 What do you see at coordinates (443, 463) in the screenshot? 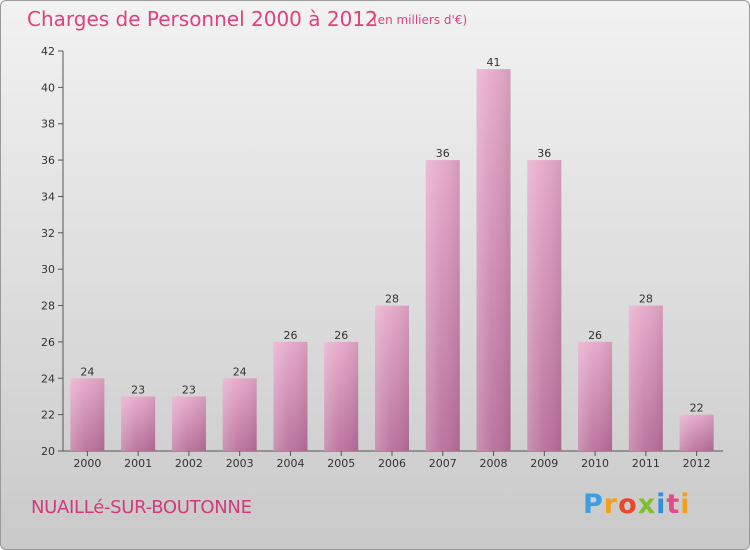
I see `x-tick-label: 2007` at bounding box center [443, 463].